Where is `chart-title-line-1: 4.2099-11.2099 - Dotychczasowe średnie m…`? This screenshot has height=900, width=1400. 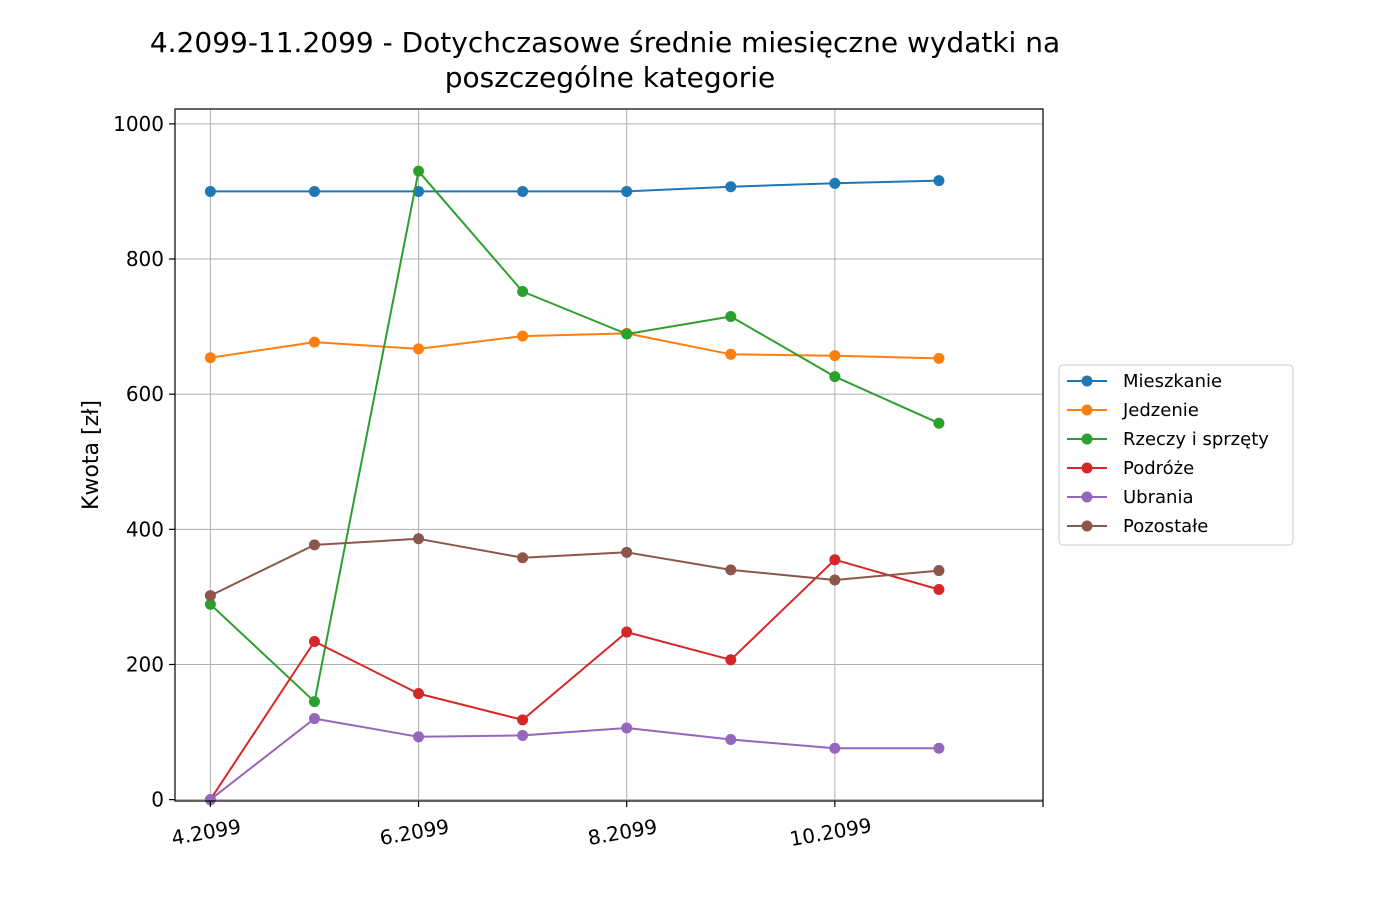
chart-title-line-1: 4.2099-11.2099 - Dotychczasowe średnie m… is located at coordinates (605, 42).